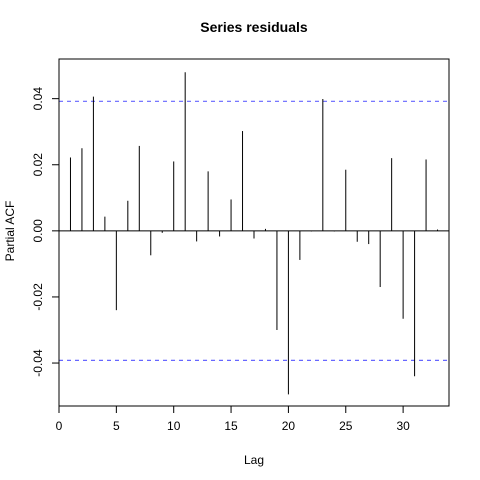  I want to click on y-tick-label: 0.04, so click(38, 99).